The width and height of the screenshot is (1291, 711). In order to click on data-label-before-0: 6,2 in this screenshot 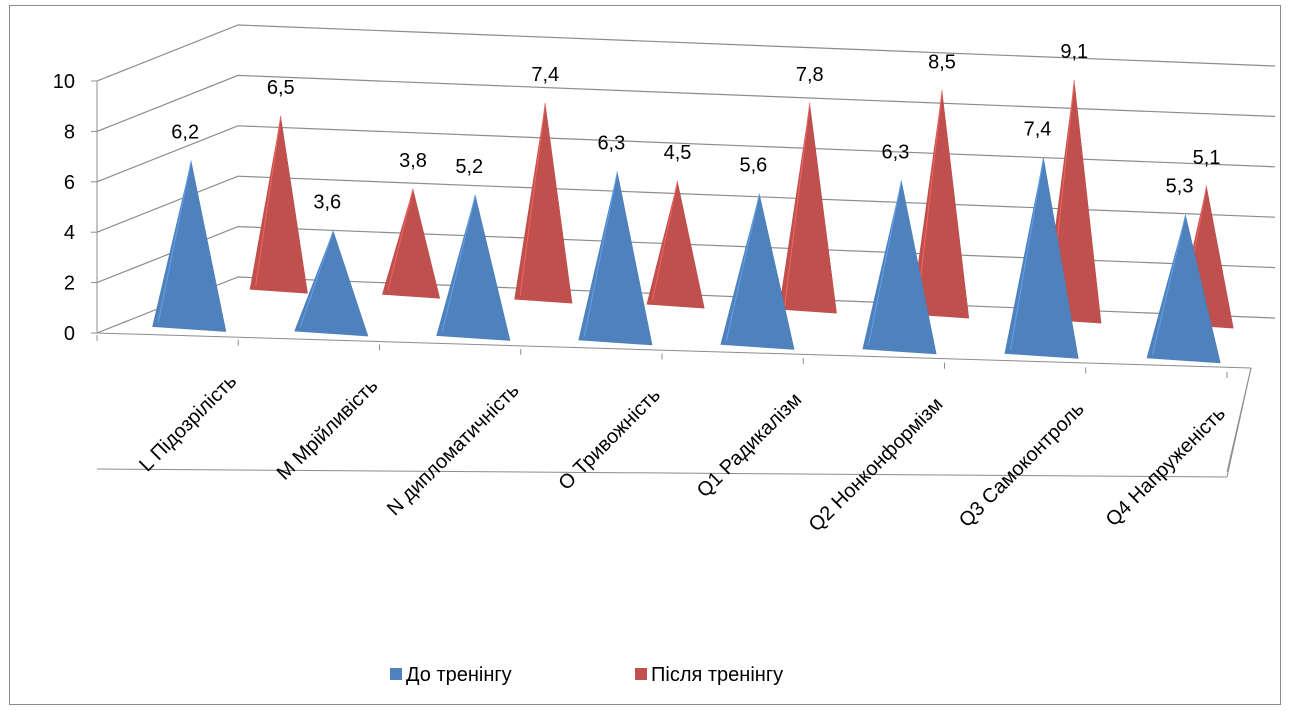, I will do `click(185, 133)`.